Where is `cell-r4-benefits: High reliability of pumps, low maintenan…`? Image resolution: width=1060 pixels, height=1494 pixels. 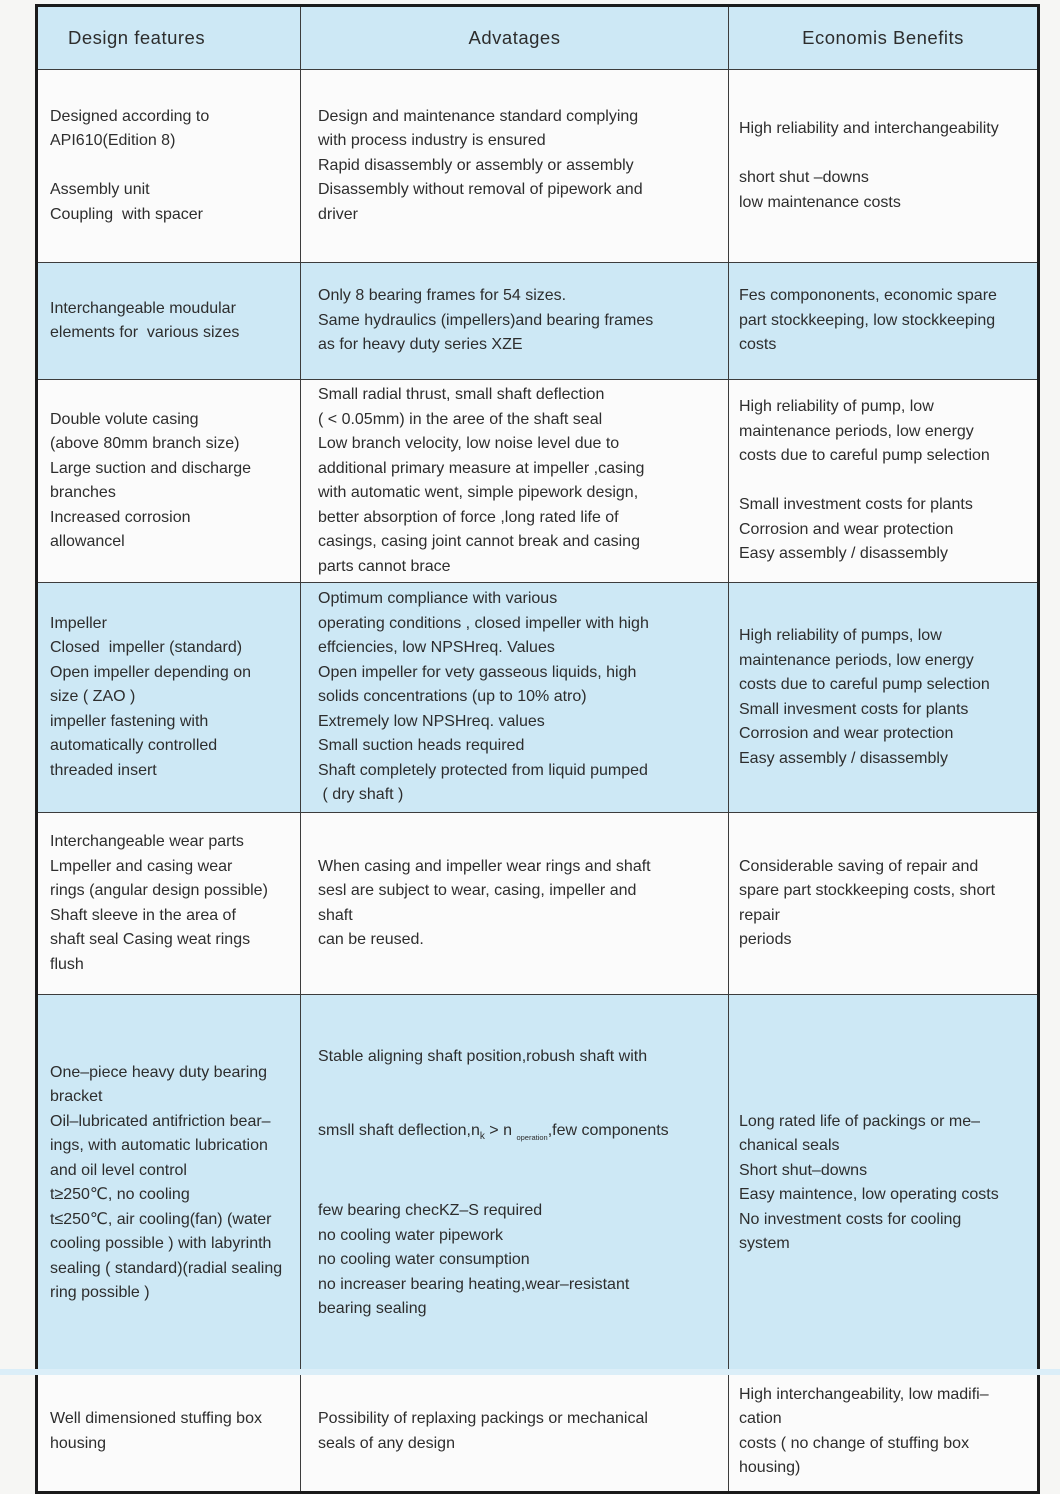
cell-r4-benefits: High reliability of pumps, low maintenan… is located at coordinates (883, 697).